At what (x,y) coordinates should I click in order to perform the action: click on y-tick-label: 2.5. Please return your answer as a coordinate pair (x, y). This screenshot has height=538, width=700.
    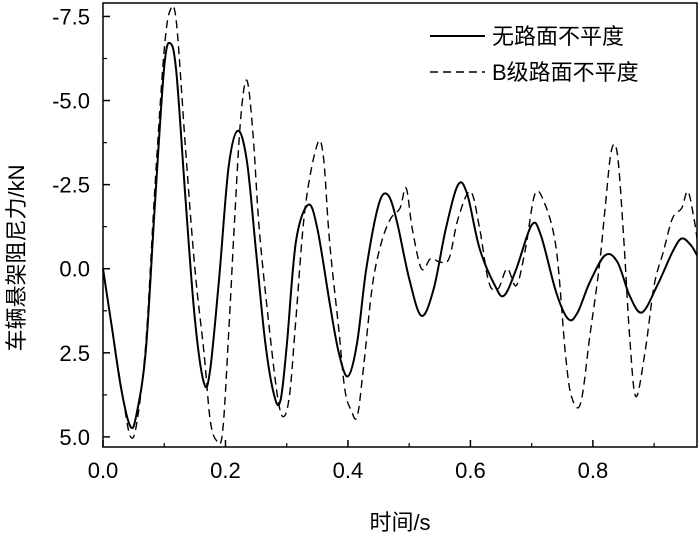
    Looking at the image, I should click on (74, 353).